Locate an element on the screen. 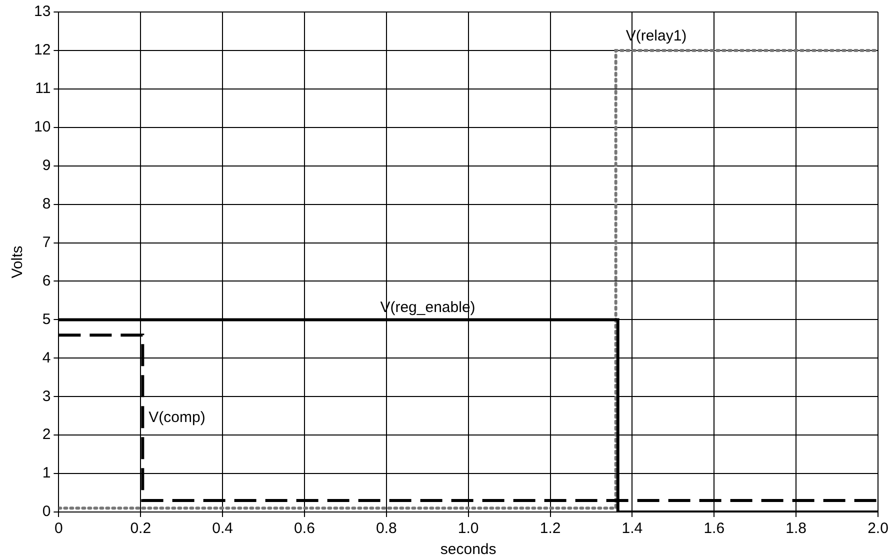 The width and height of the screenshot is (893, 559). x-tick-label: 1.8 is located at coordinates (796, 529).